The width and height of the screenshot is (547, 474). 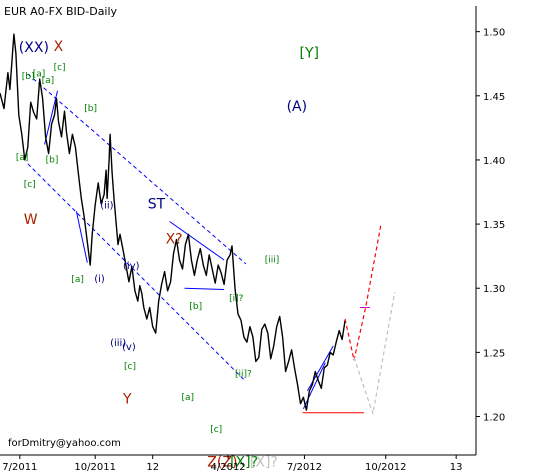 I want to click on wave-label-14: [iii], so click(x=272, y=261).